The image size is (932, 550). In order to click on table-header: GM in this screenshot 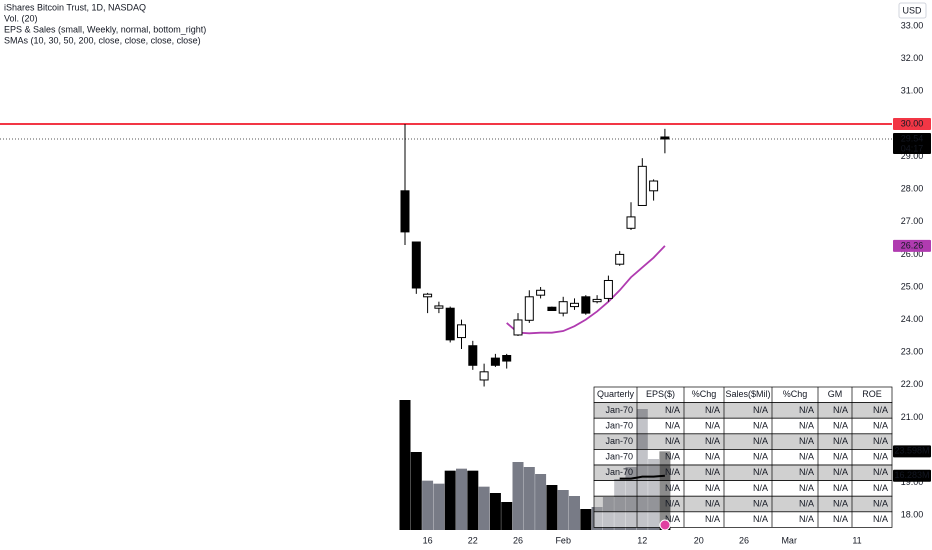, I will do `click(835, 394)`.